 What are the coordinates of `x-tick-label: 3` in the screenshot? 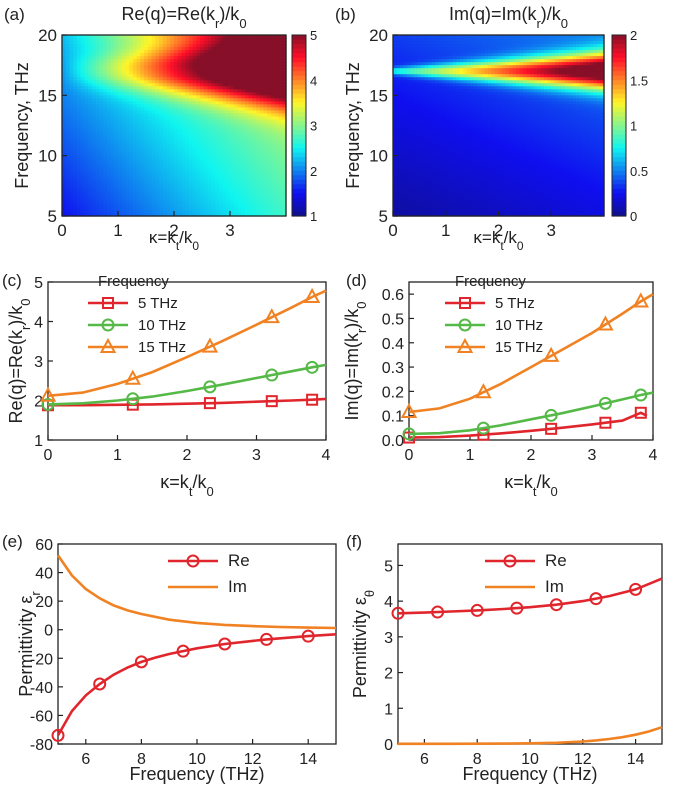 It's located at (229, 230).